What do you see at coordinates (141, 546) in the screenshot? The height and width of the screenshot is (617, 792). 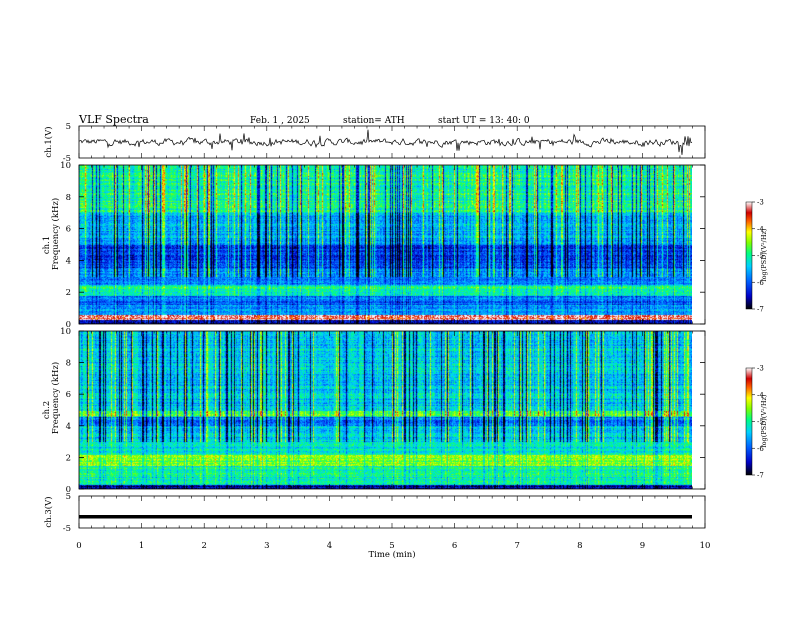 I see `xtick-label: 1` at bounding box center [141, 546].